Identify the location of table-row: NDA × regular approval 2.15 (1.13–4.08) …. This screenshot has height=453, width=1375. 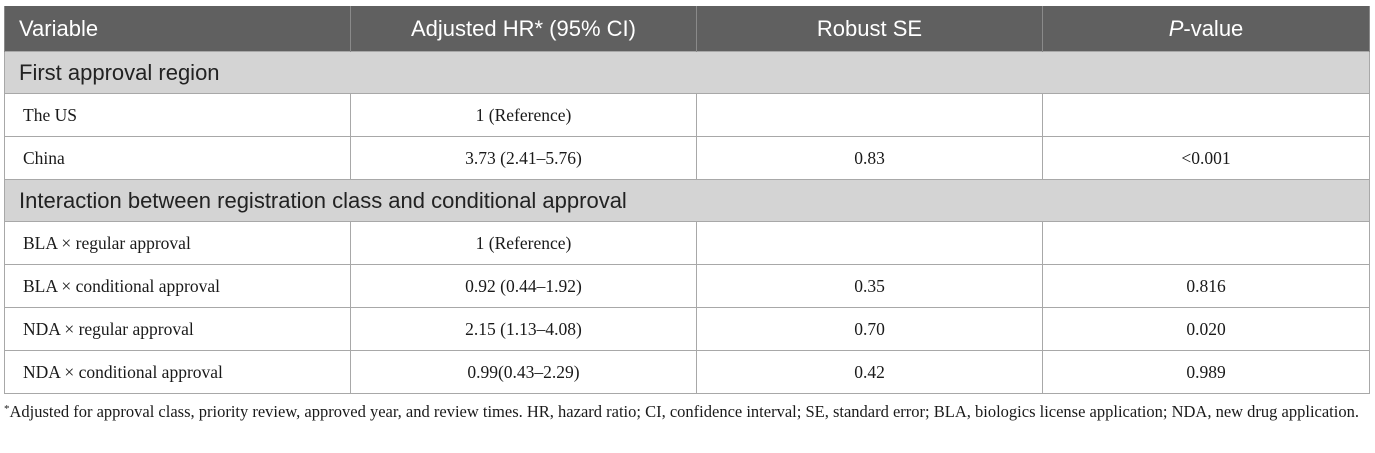
(687, 329).